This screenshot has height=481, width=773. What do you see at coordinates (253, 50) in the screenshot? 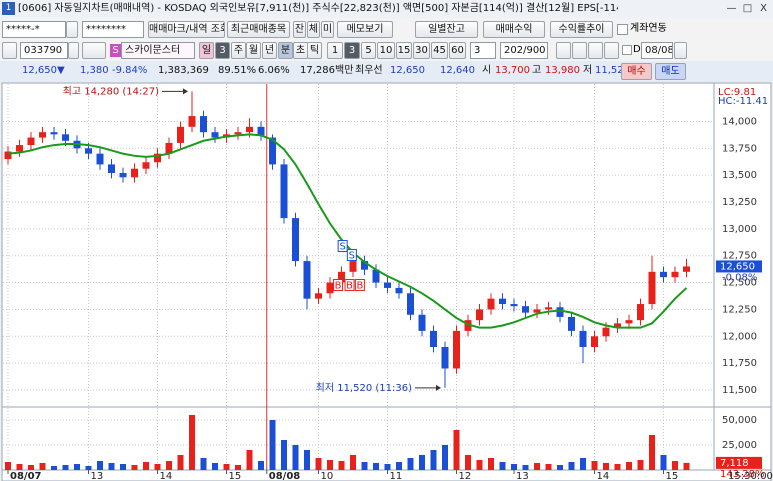
I see `period-button: 월` at bounding box center [253, 50].